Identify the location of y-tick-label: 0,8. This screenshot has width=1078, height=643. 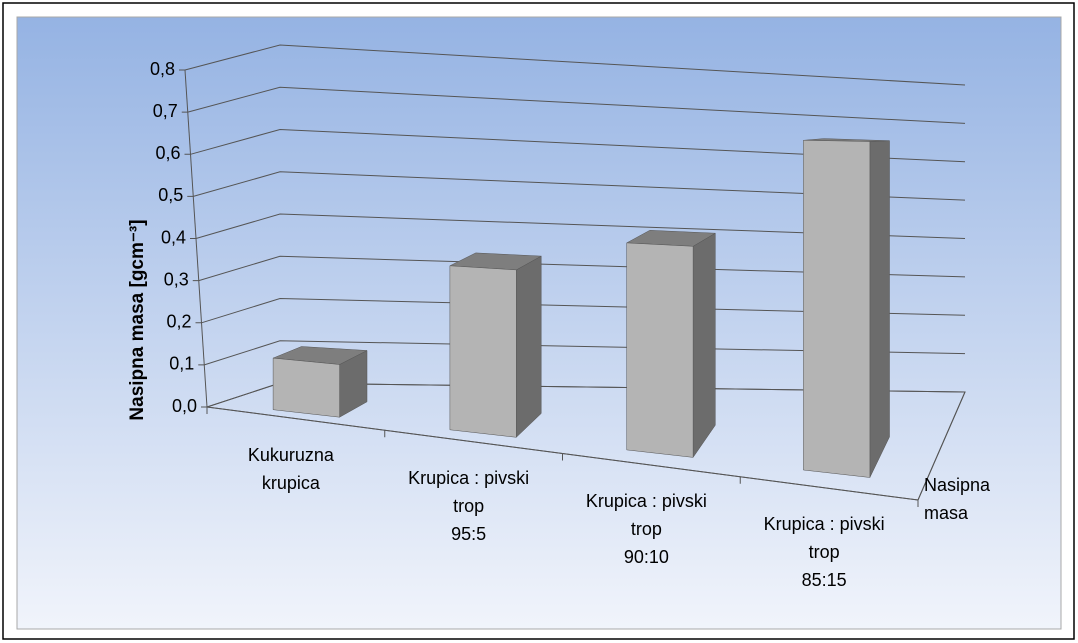
(162, 69).